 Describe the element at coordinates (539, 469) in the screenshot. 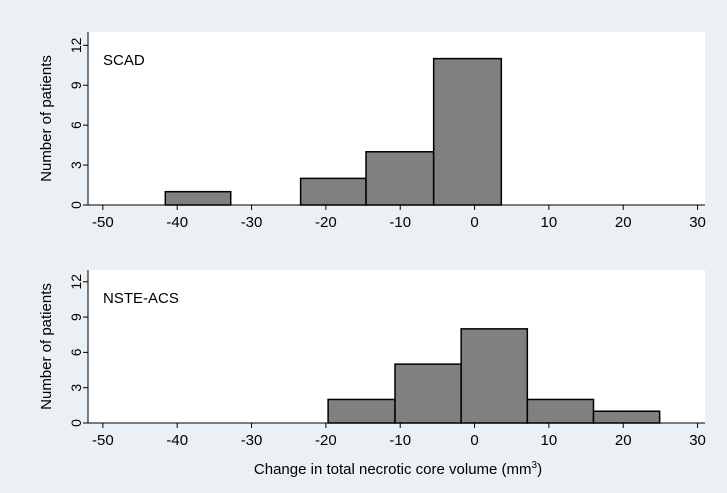

I see `x-axis-label-suffix: )` at that location.